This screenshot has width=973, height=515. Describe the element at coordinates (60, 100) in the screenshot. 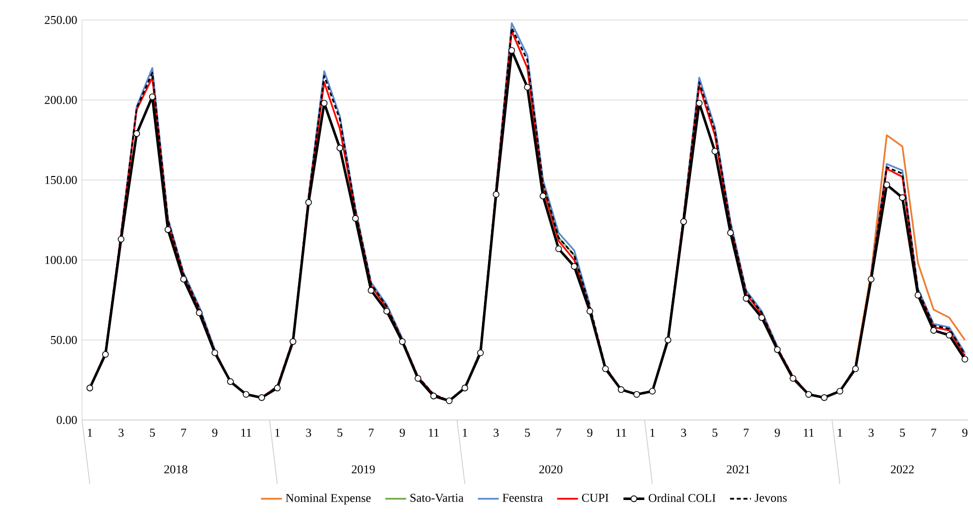

I see `y-tick-label: 200.00` at that location.